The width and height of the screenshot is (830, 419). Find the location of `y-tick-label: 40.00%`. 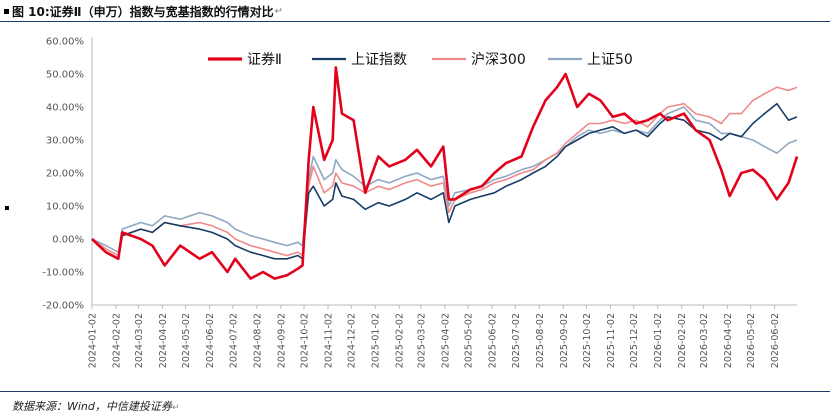

y-tick-label: 40.00% is located at coordinates (65, 108).